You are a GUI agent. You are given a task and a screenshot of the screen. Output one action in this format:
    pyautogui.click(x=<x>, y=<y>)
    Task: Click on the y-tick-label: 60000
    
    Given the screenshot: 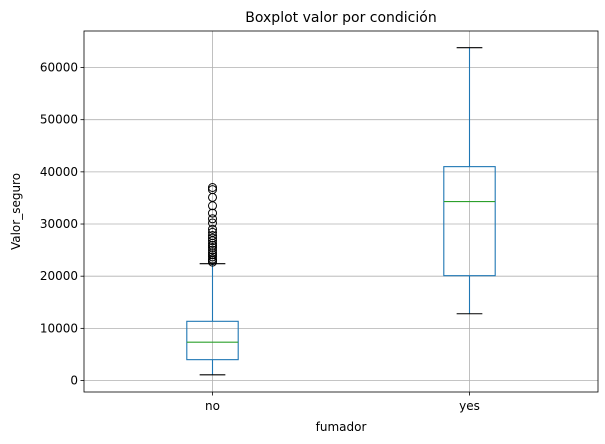 What is the action you would take?
    pyautogui.click(x=59, y=68)
    